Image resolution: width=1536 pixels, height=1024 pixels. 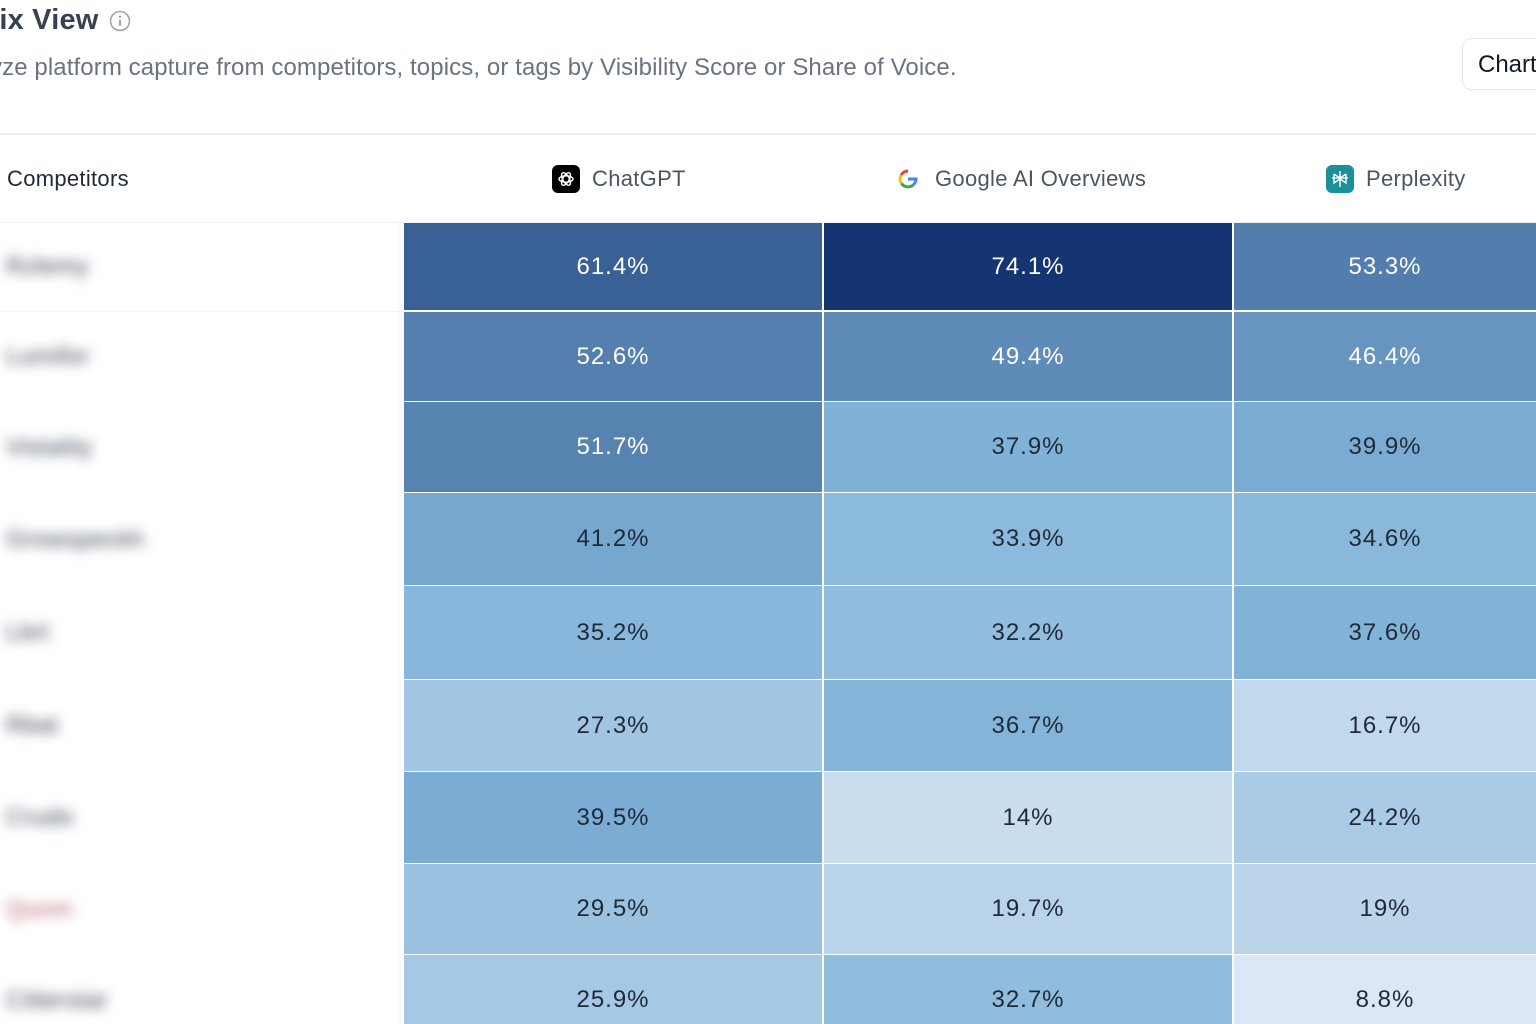 I want to click on heatmap-cell: 36.7%, so click(x=1028, y=725).